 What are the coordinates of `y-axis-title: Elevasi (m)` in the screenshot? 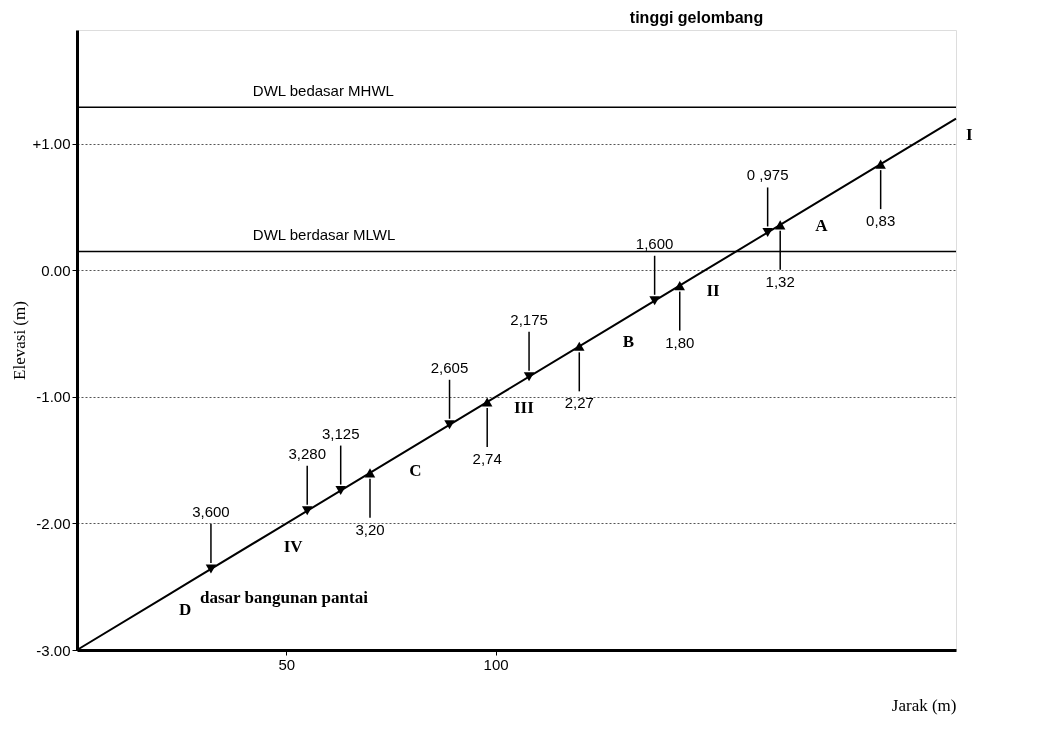 It's located at (19, 340).